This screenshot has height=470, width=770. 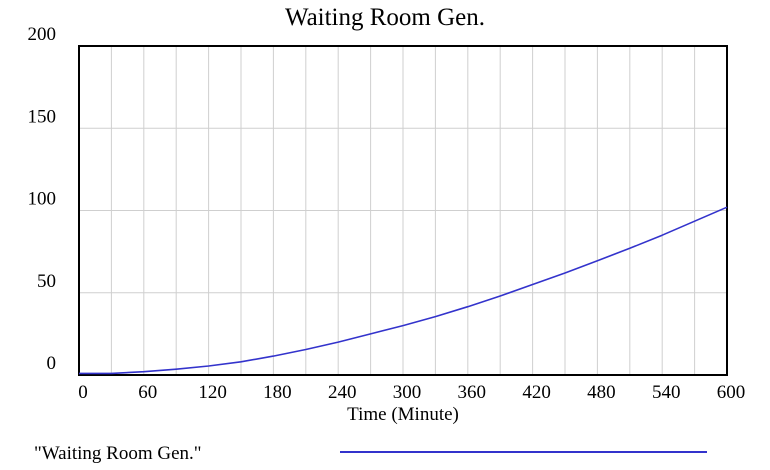 What do you see at coordinates (385, 17) in the screenshot?
I see `chart-title: Waiting Room Gen.` at bounding box center [385, 17].